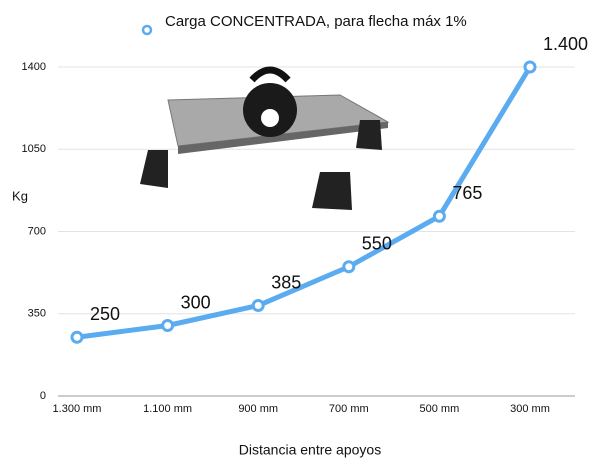  What do you see at coordinates (440, 409) in the screenshot?
I see `x-tick-label: 500 mm` at bounding box center [440, 409].